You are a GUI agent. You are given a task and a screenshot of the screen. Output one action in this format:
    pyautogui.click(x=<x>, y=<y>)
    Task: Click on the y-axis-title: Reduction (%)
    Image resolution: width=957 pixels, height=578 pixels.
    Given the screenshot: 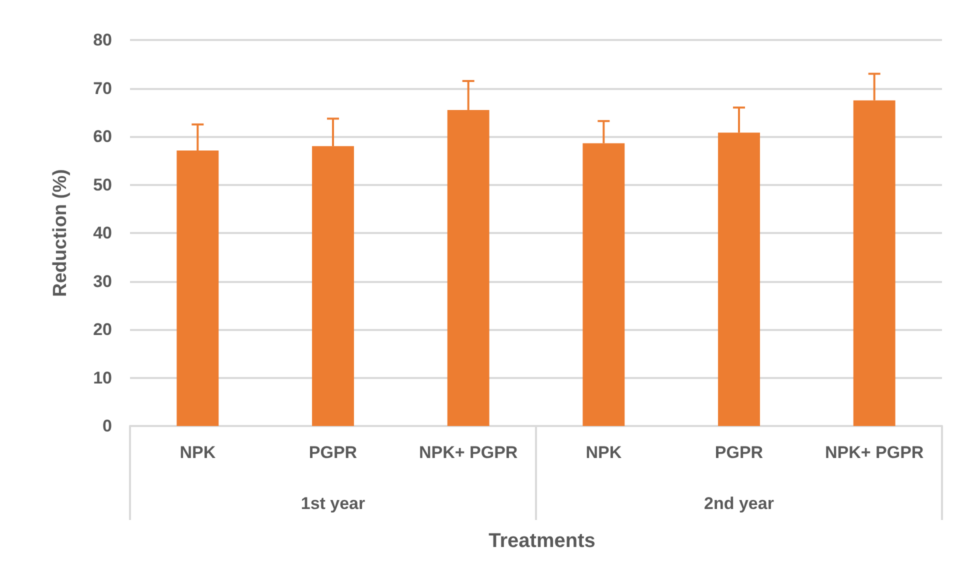 What is the action you would take?
    pyautogui.click(x=60, y=233)
    